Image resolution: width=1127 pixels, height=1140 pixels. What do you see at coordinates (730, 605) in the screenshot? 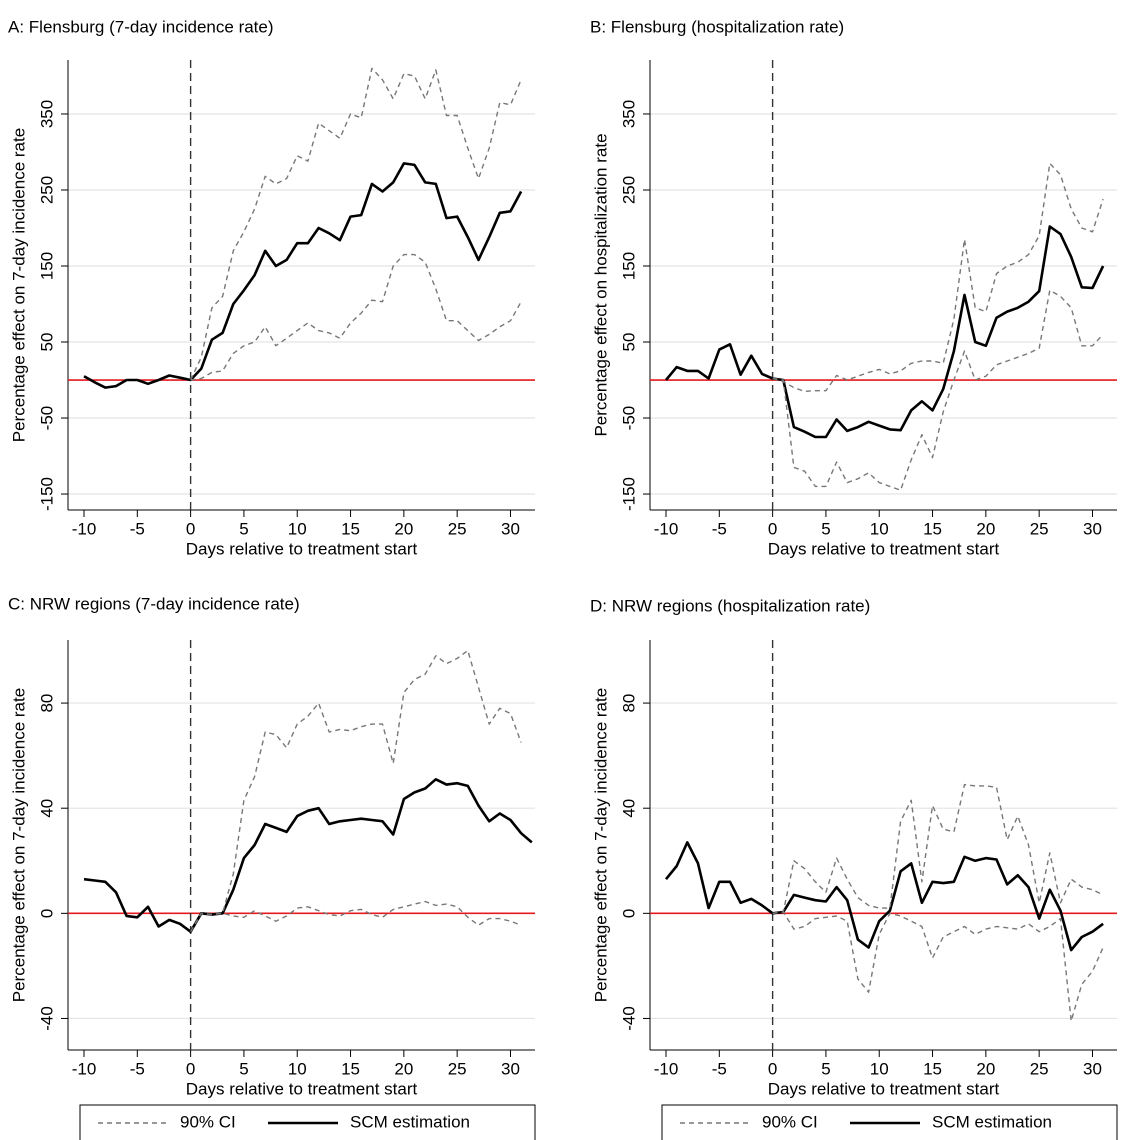
I see `panel-title: D: NRW regions (hospitalization rate)` at bounding box center [730, 605].